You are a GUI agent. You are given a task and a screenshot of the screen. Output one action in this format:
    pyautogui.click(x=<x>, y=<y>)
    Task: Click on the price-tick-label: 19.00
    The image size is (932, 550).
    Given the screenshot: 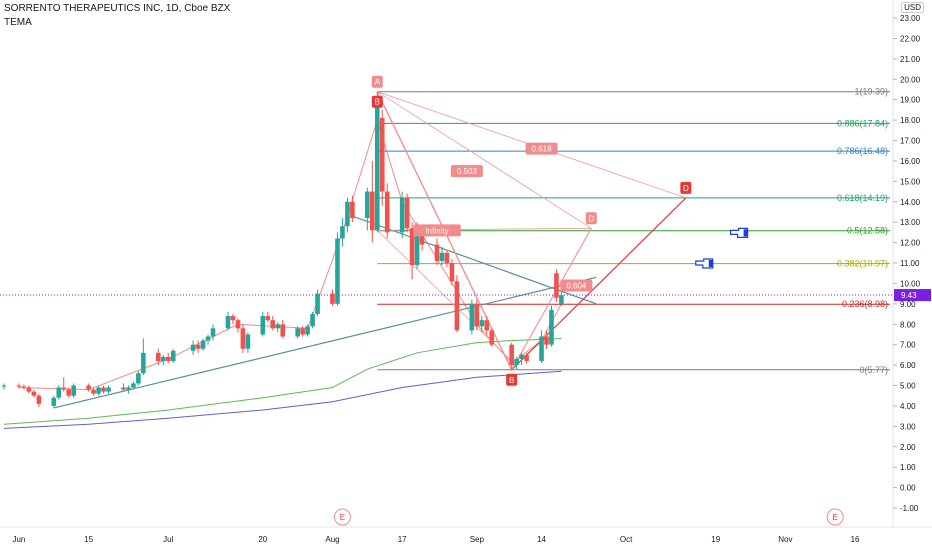 What is the action you would take?
    pyautogui.click(x=910, y=100)
    